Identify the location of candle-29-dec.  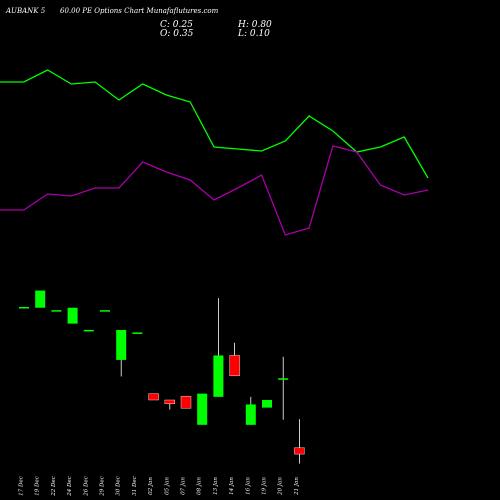
(105, 311).